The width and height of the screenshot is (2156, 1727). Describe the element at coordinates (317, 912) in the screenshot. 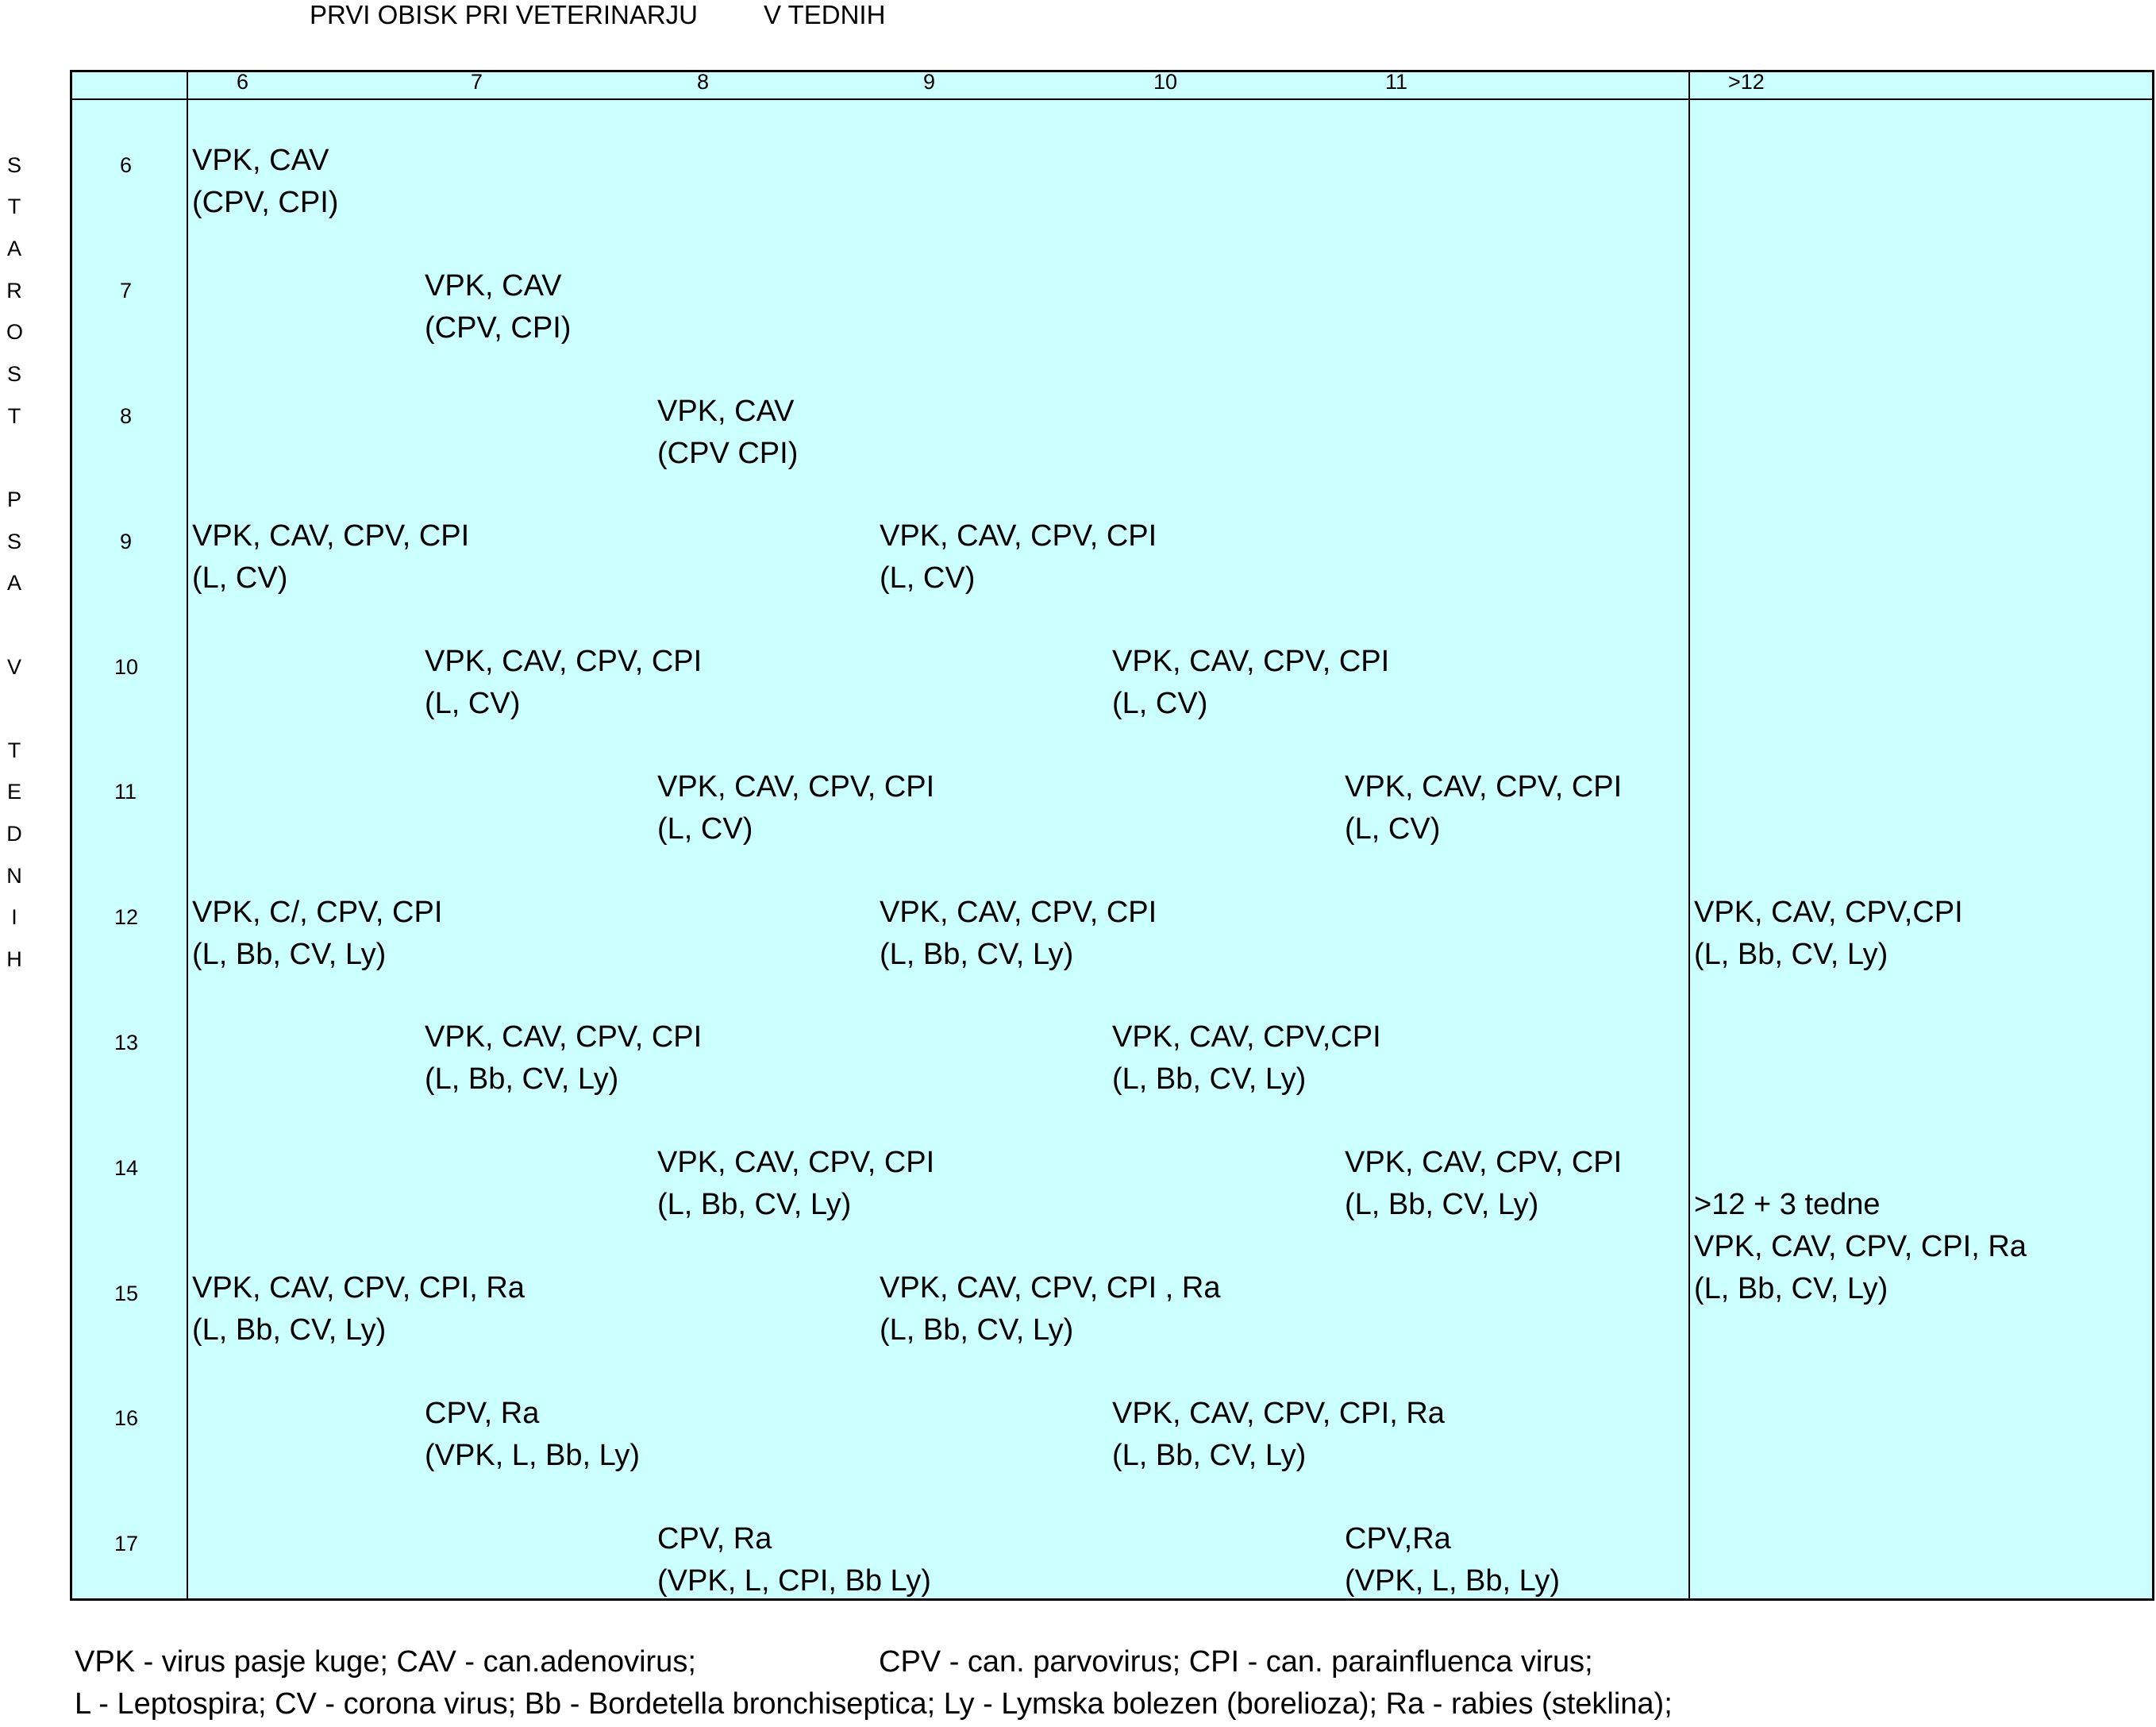

I see `vaccine-line: VPK, C/, CPV, CPI` at that location.